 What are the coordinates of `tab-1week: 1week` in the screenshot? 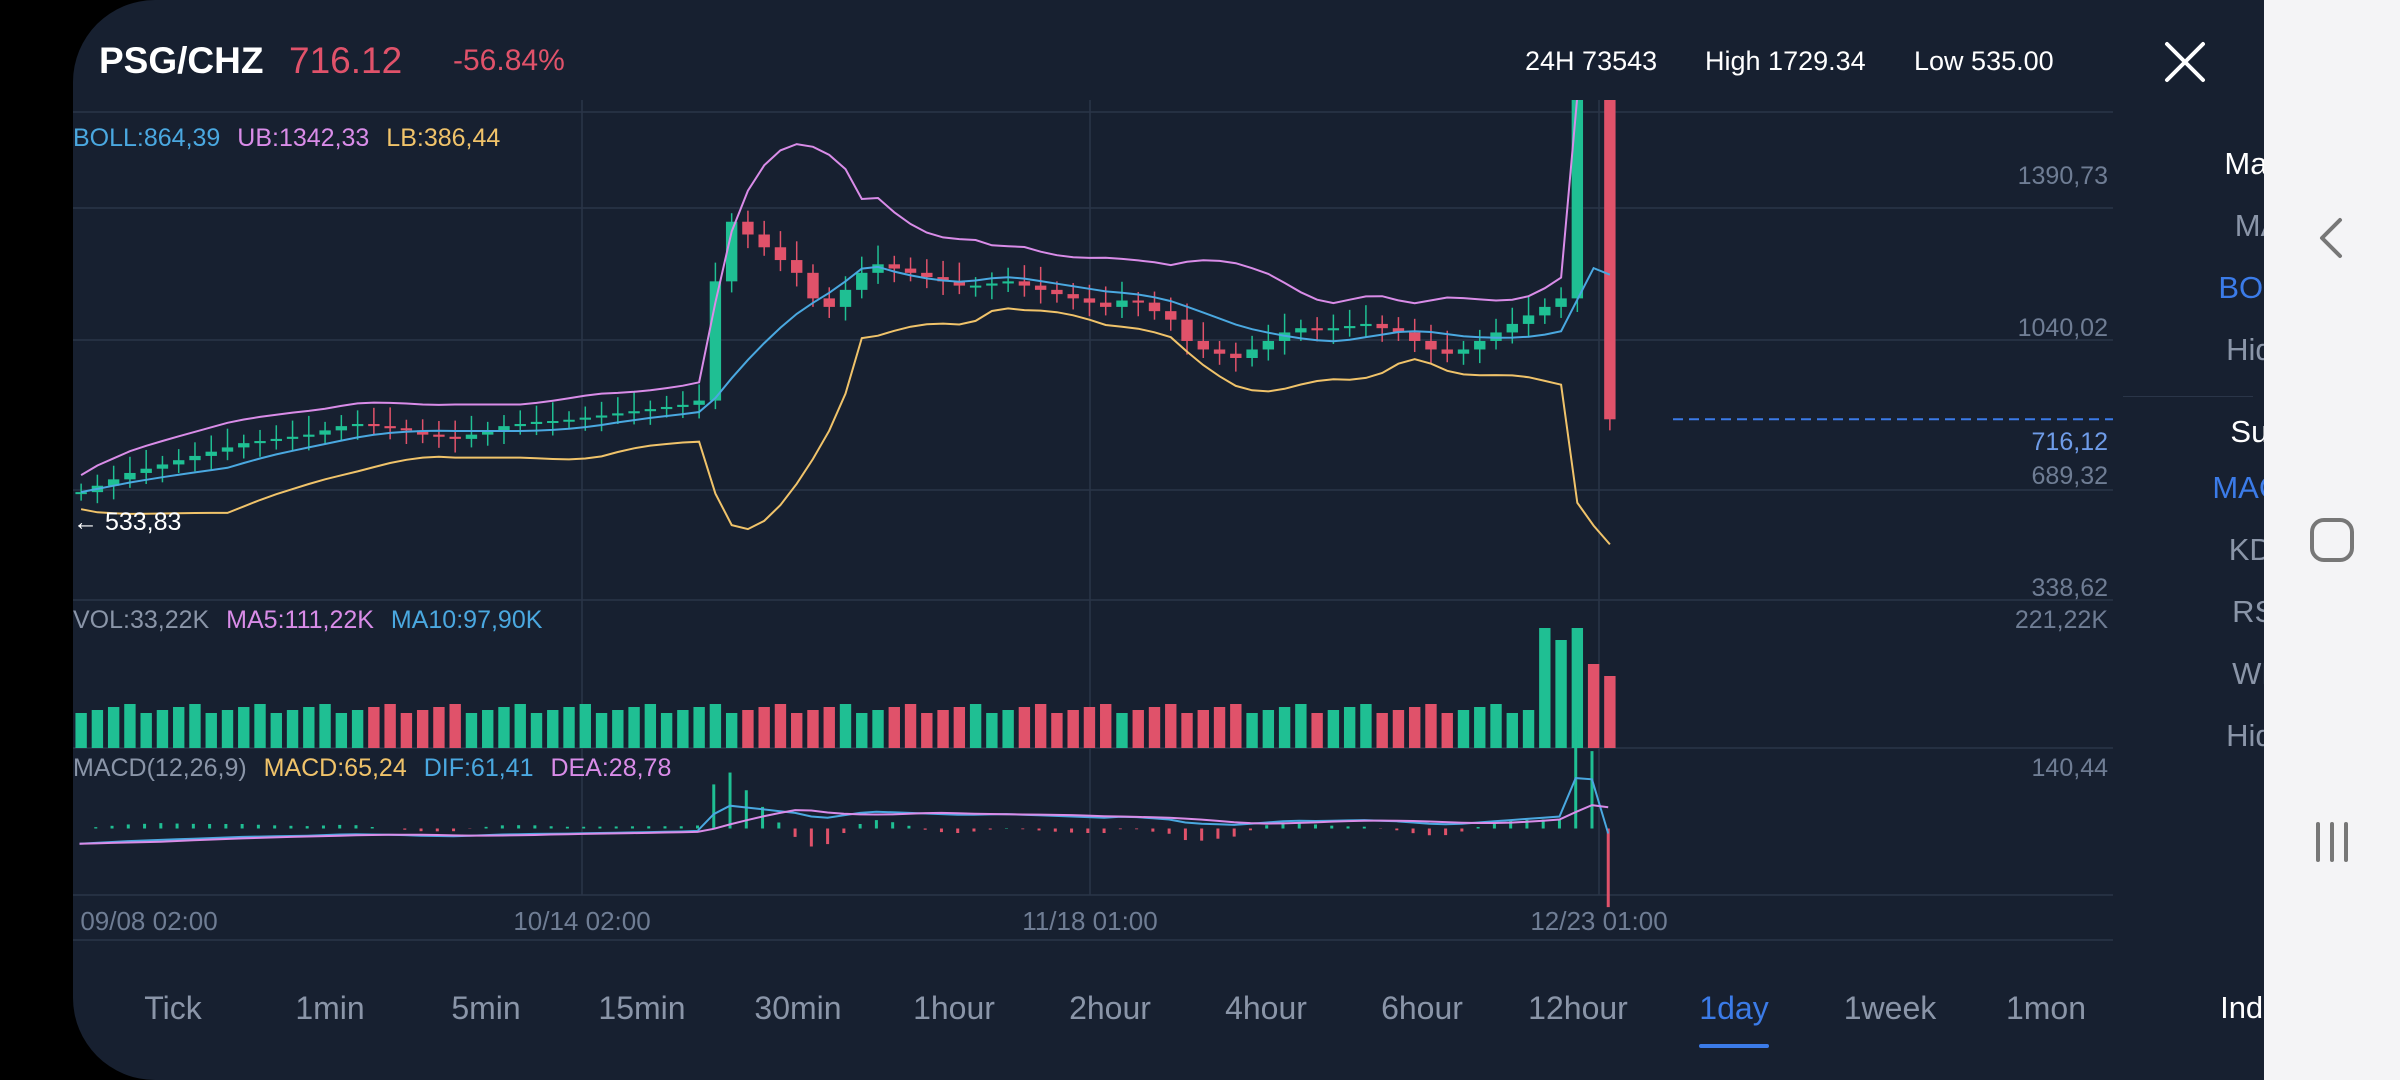 It's located at (1890, 1008).